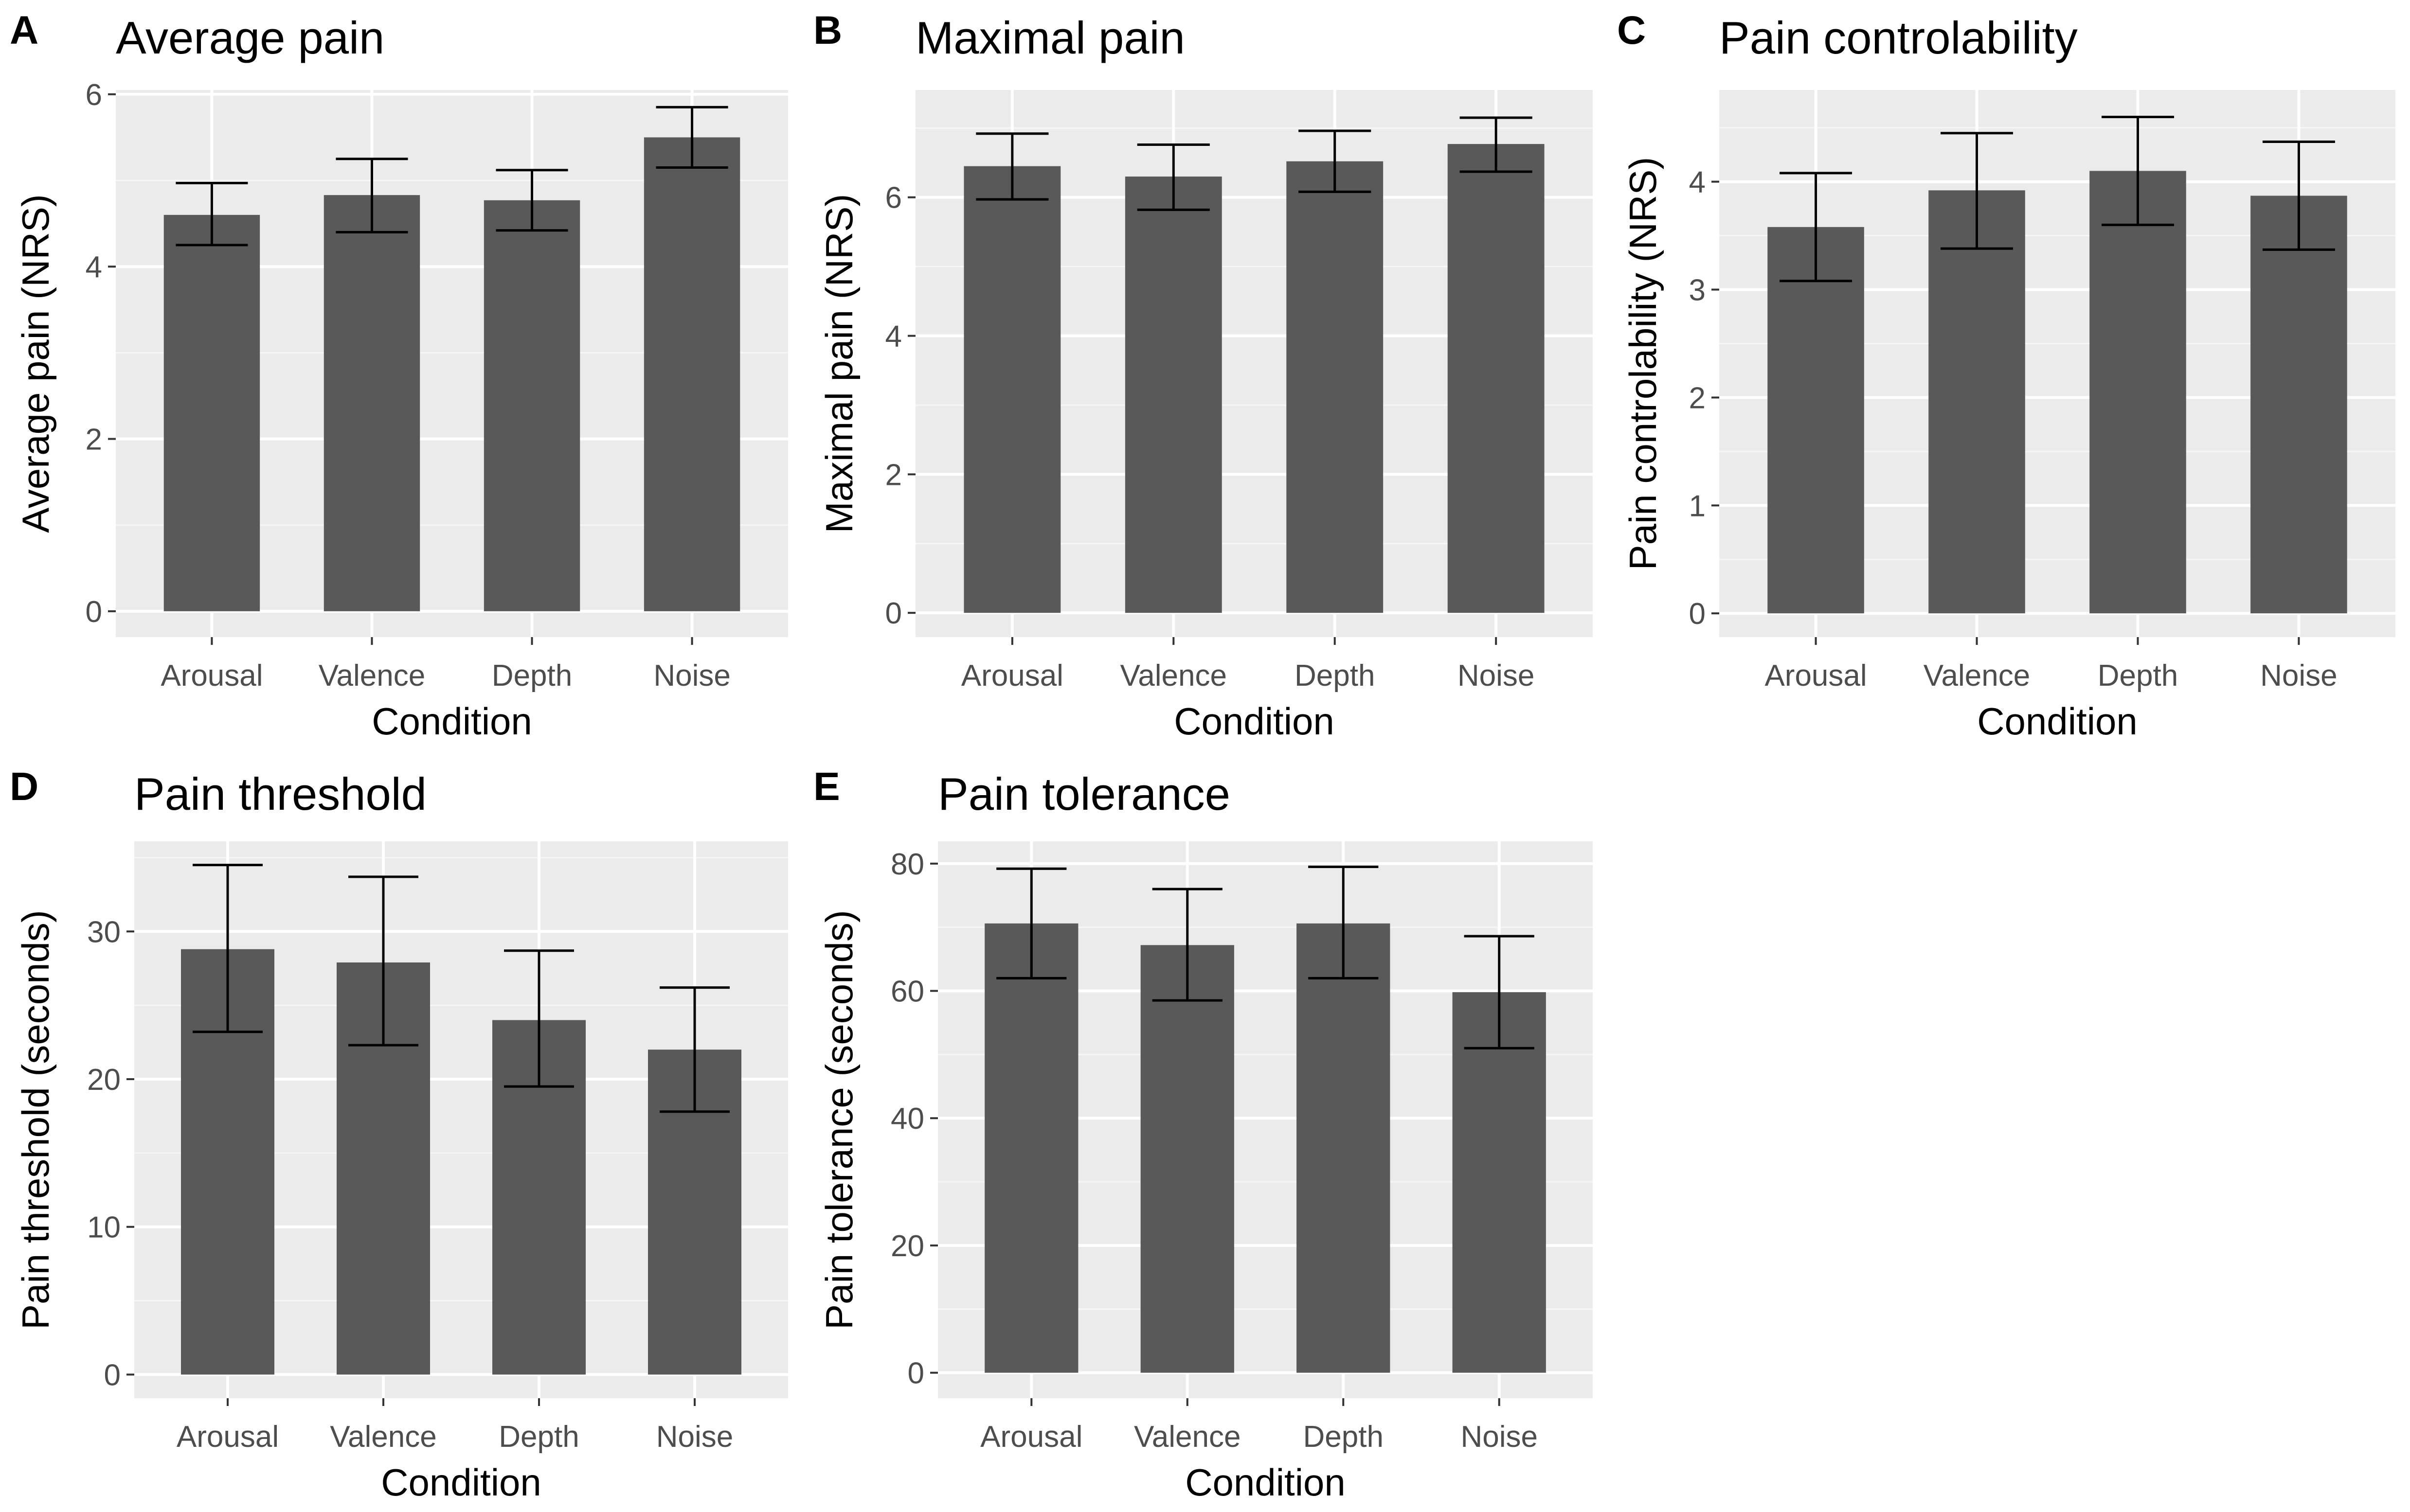 The width and height of the screenshot is (2410, 1512). Describe the element at coordinates (839, 1120) in the screenshot. I see `y-axis-title: Pain tolerance (seconds)` at that location.